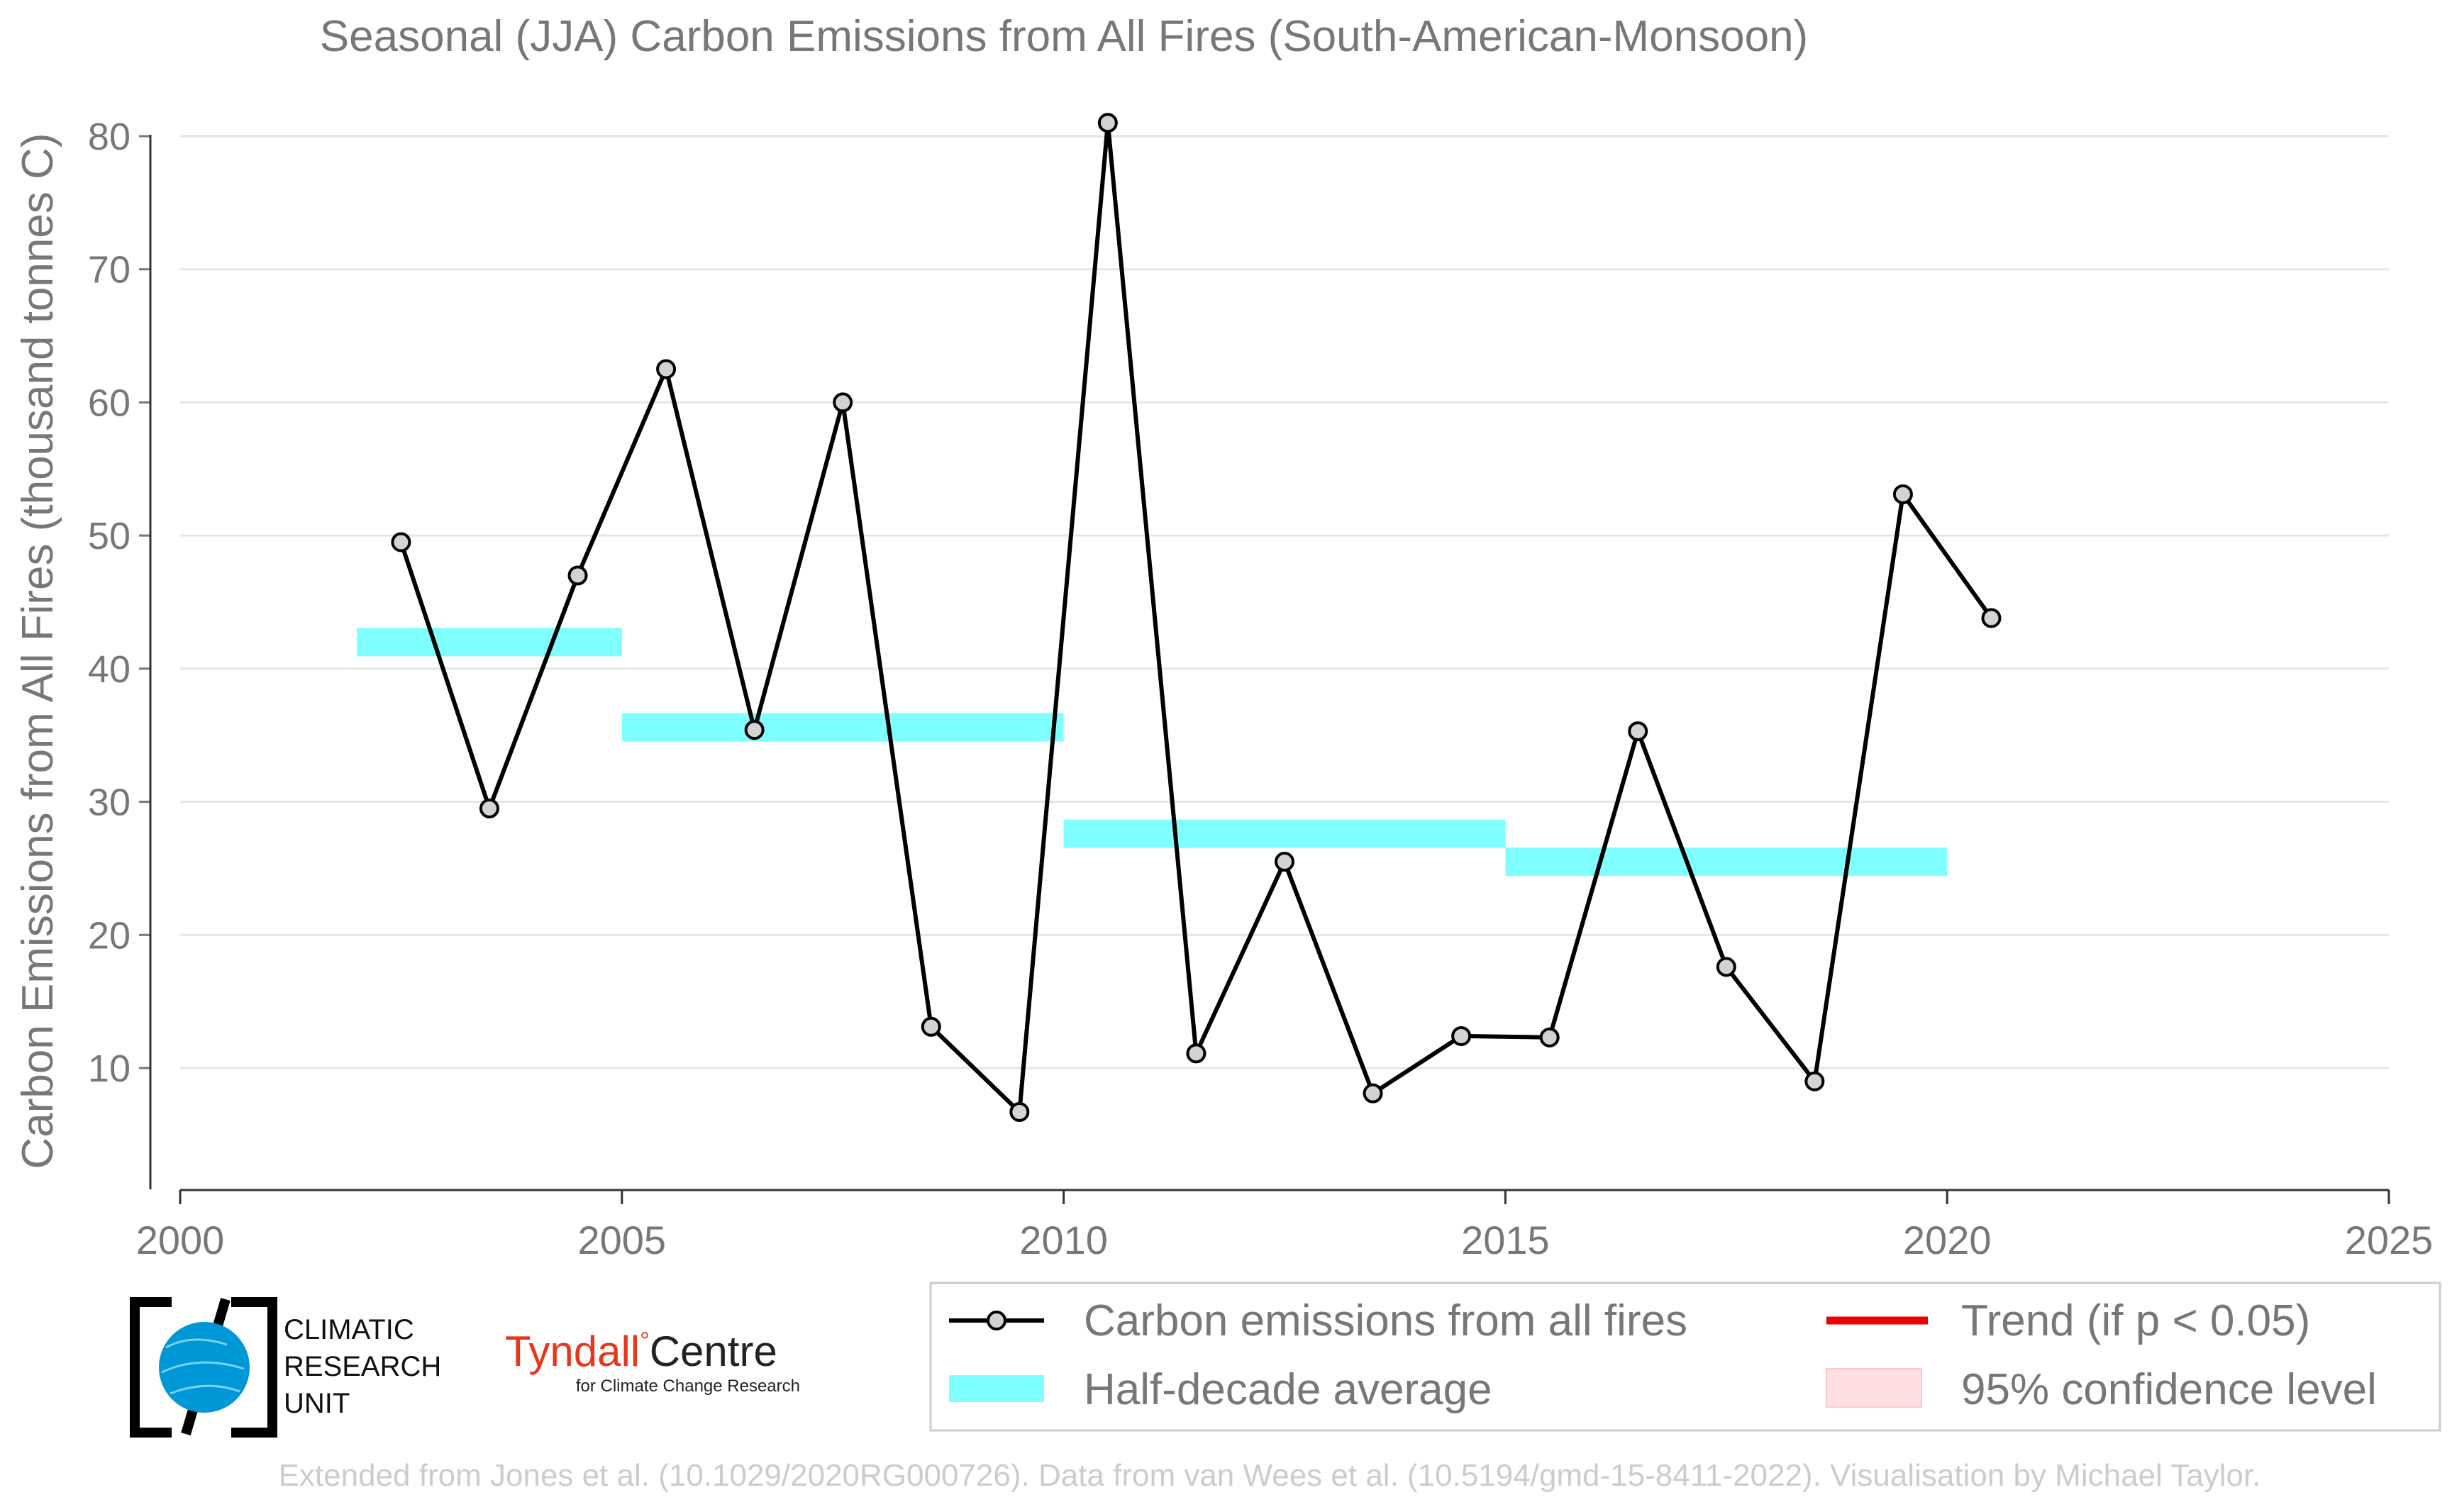 This screenshot has height=1512, width=2452. I want to click on half-decade-bar-2010-2015, so click(1284, 833).